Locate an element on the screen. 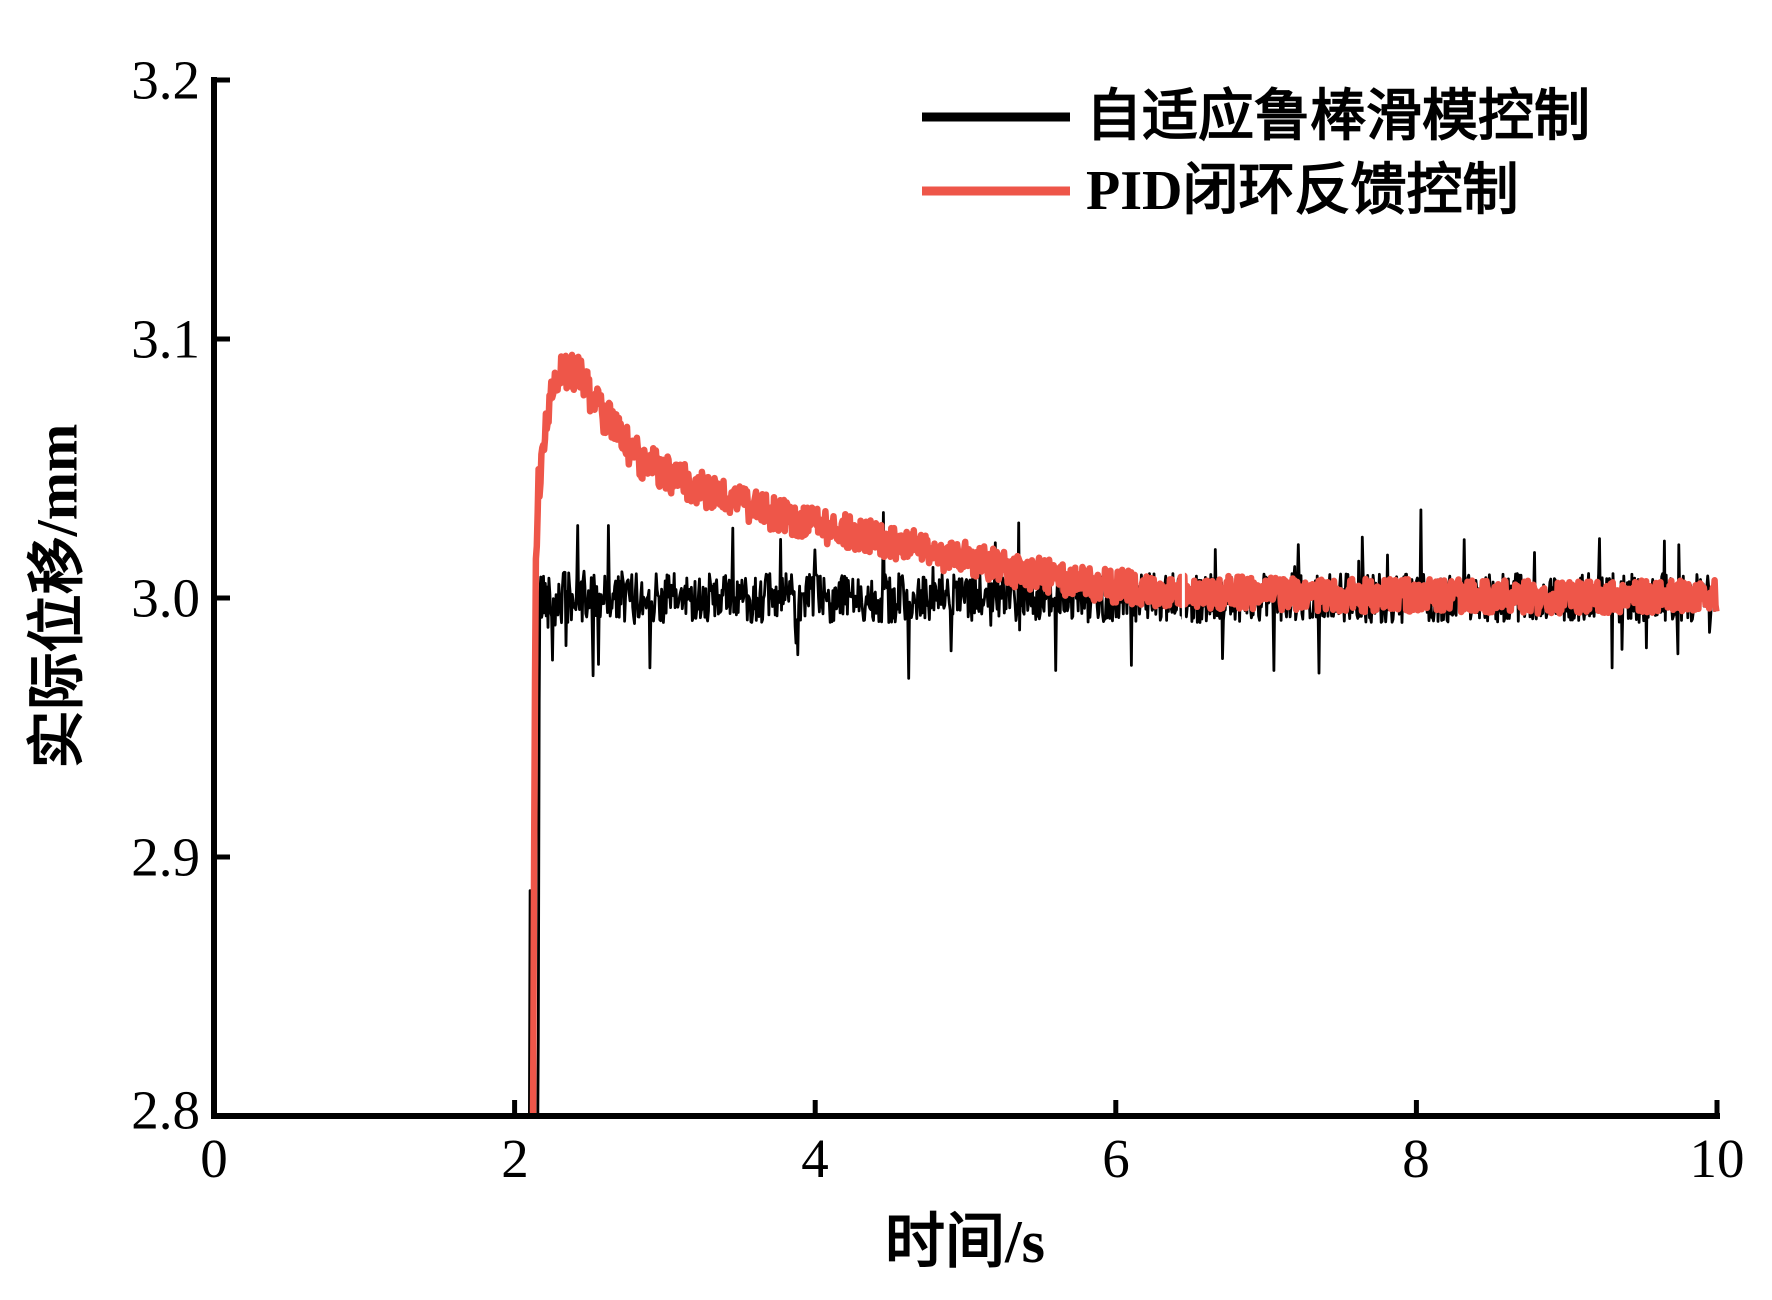 The width and height of the screenshot is (1772, 1300). y-tick-label: 3.0 is located at coordinates (165, 598).